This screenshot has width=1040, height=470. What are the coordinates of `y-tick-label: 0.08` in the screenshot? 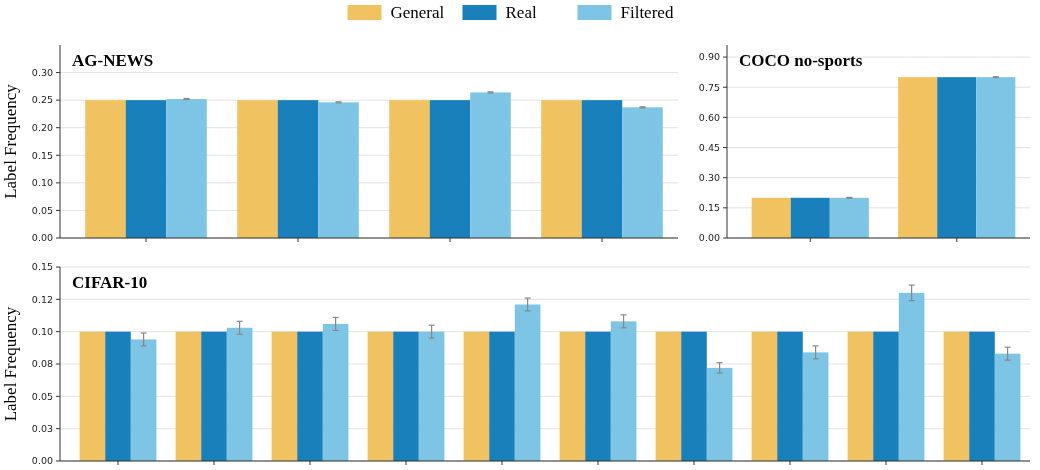 It's located at (42, 364).